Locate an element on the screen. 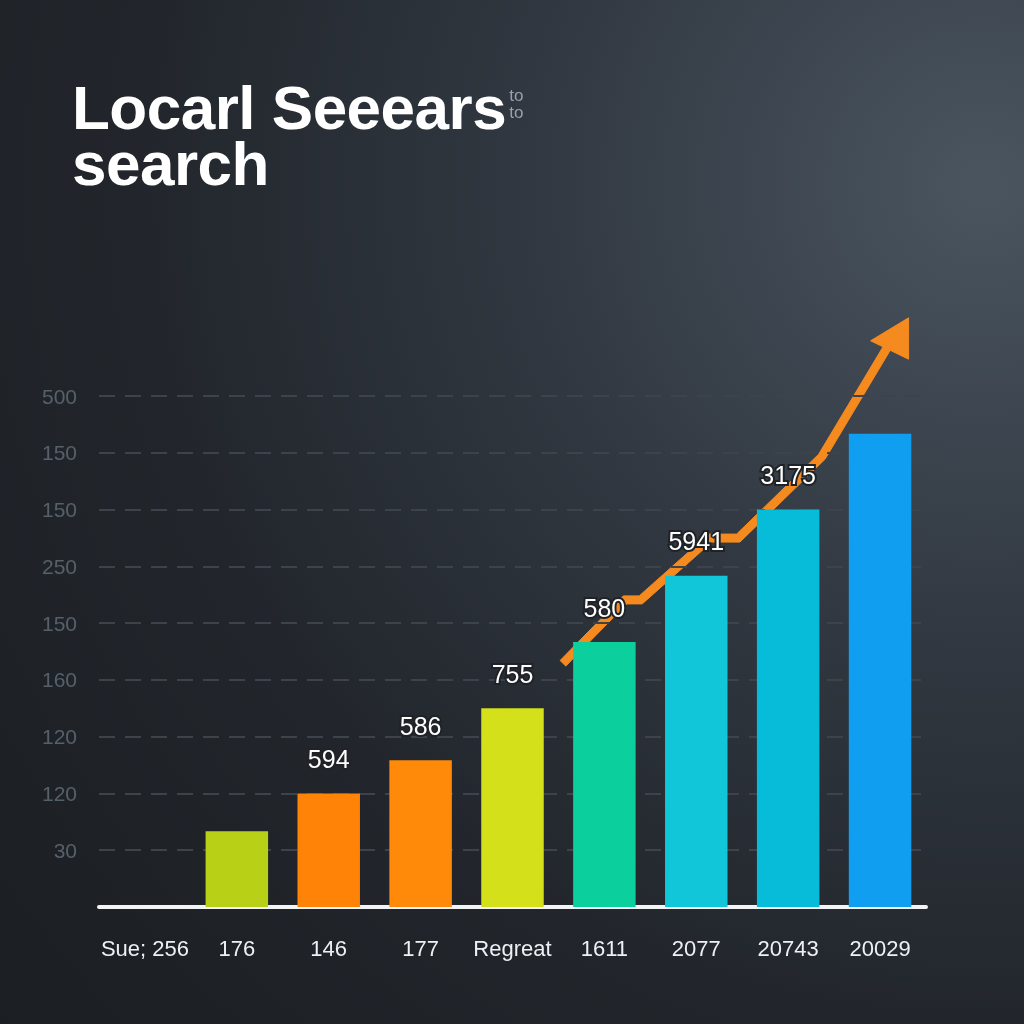  annotation: 586 is located at coordinates (420, 725).